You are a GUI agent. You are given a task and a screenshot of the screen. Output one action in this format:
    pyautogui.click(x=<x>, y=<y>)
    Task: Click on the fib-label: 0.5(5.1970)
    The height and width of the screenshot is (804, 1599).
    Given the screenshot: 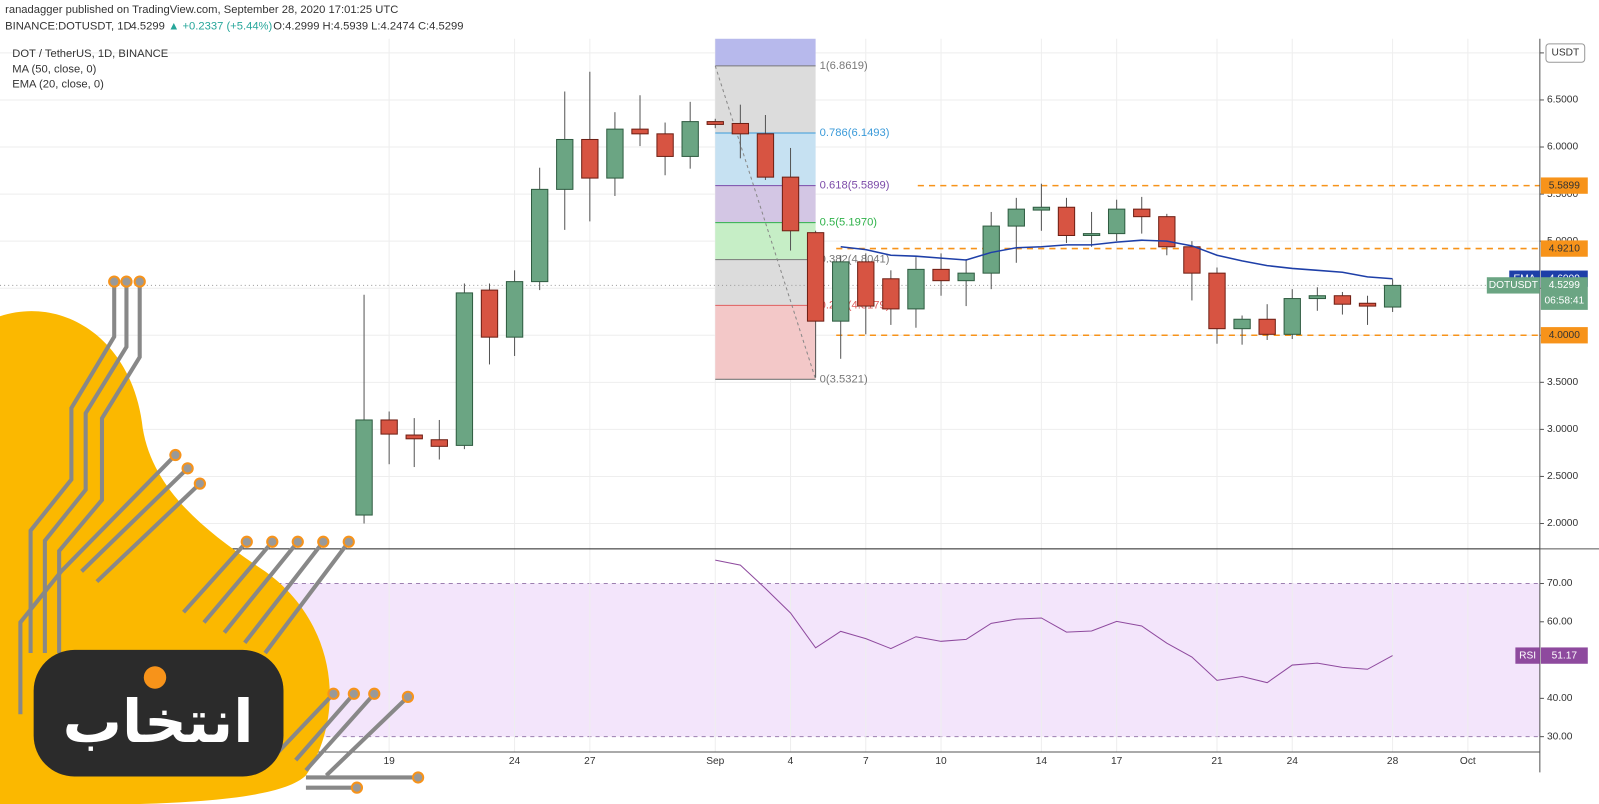 What is the action you would take?
    pyautogui.click(x=849, y=223)
    